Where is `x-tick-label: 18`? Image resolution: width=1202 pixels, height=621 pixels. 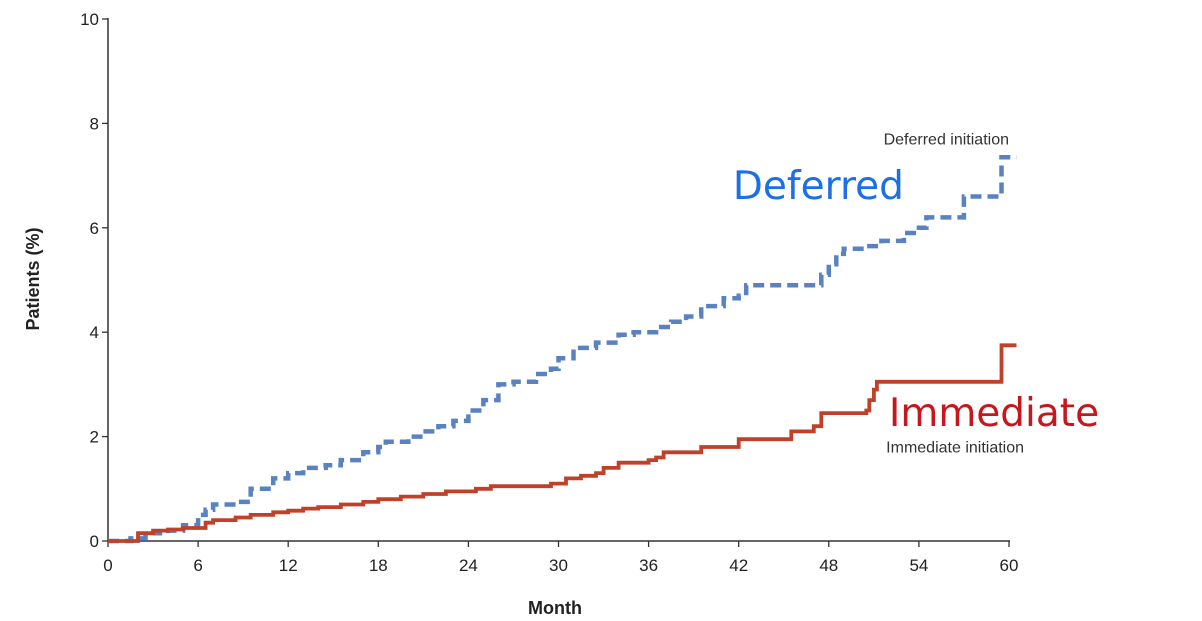
x-tick-label: 18 is located at coordinates (378, 565).